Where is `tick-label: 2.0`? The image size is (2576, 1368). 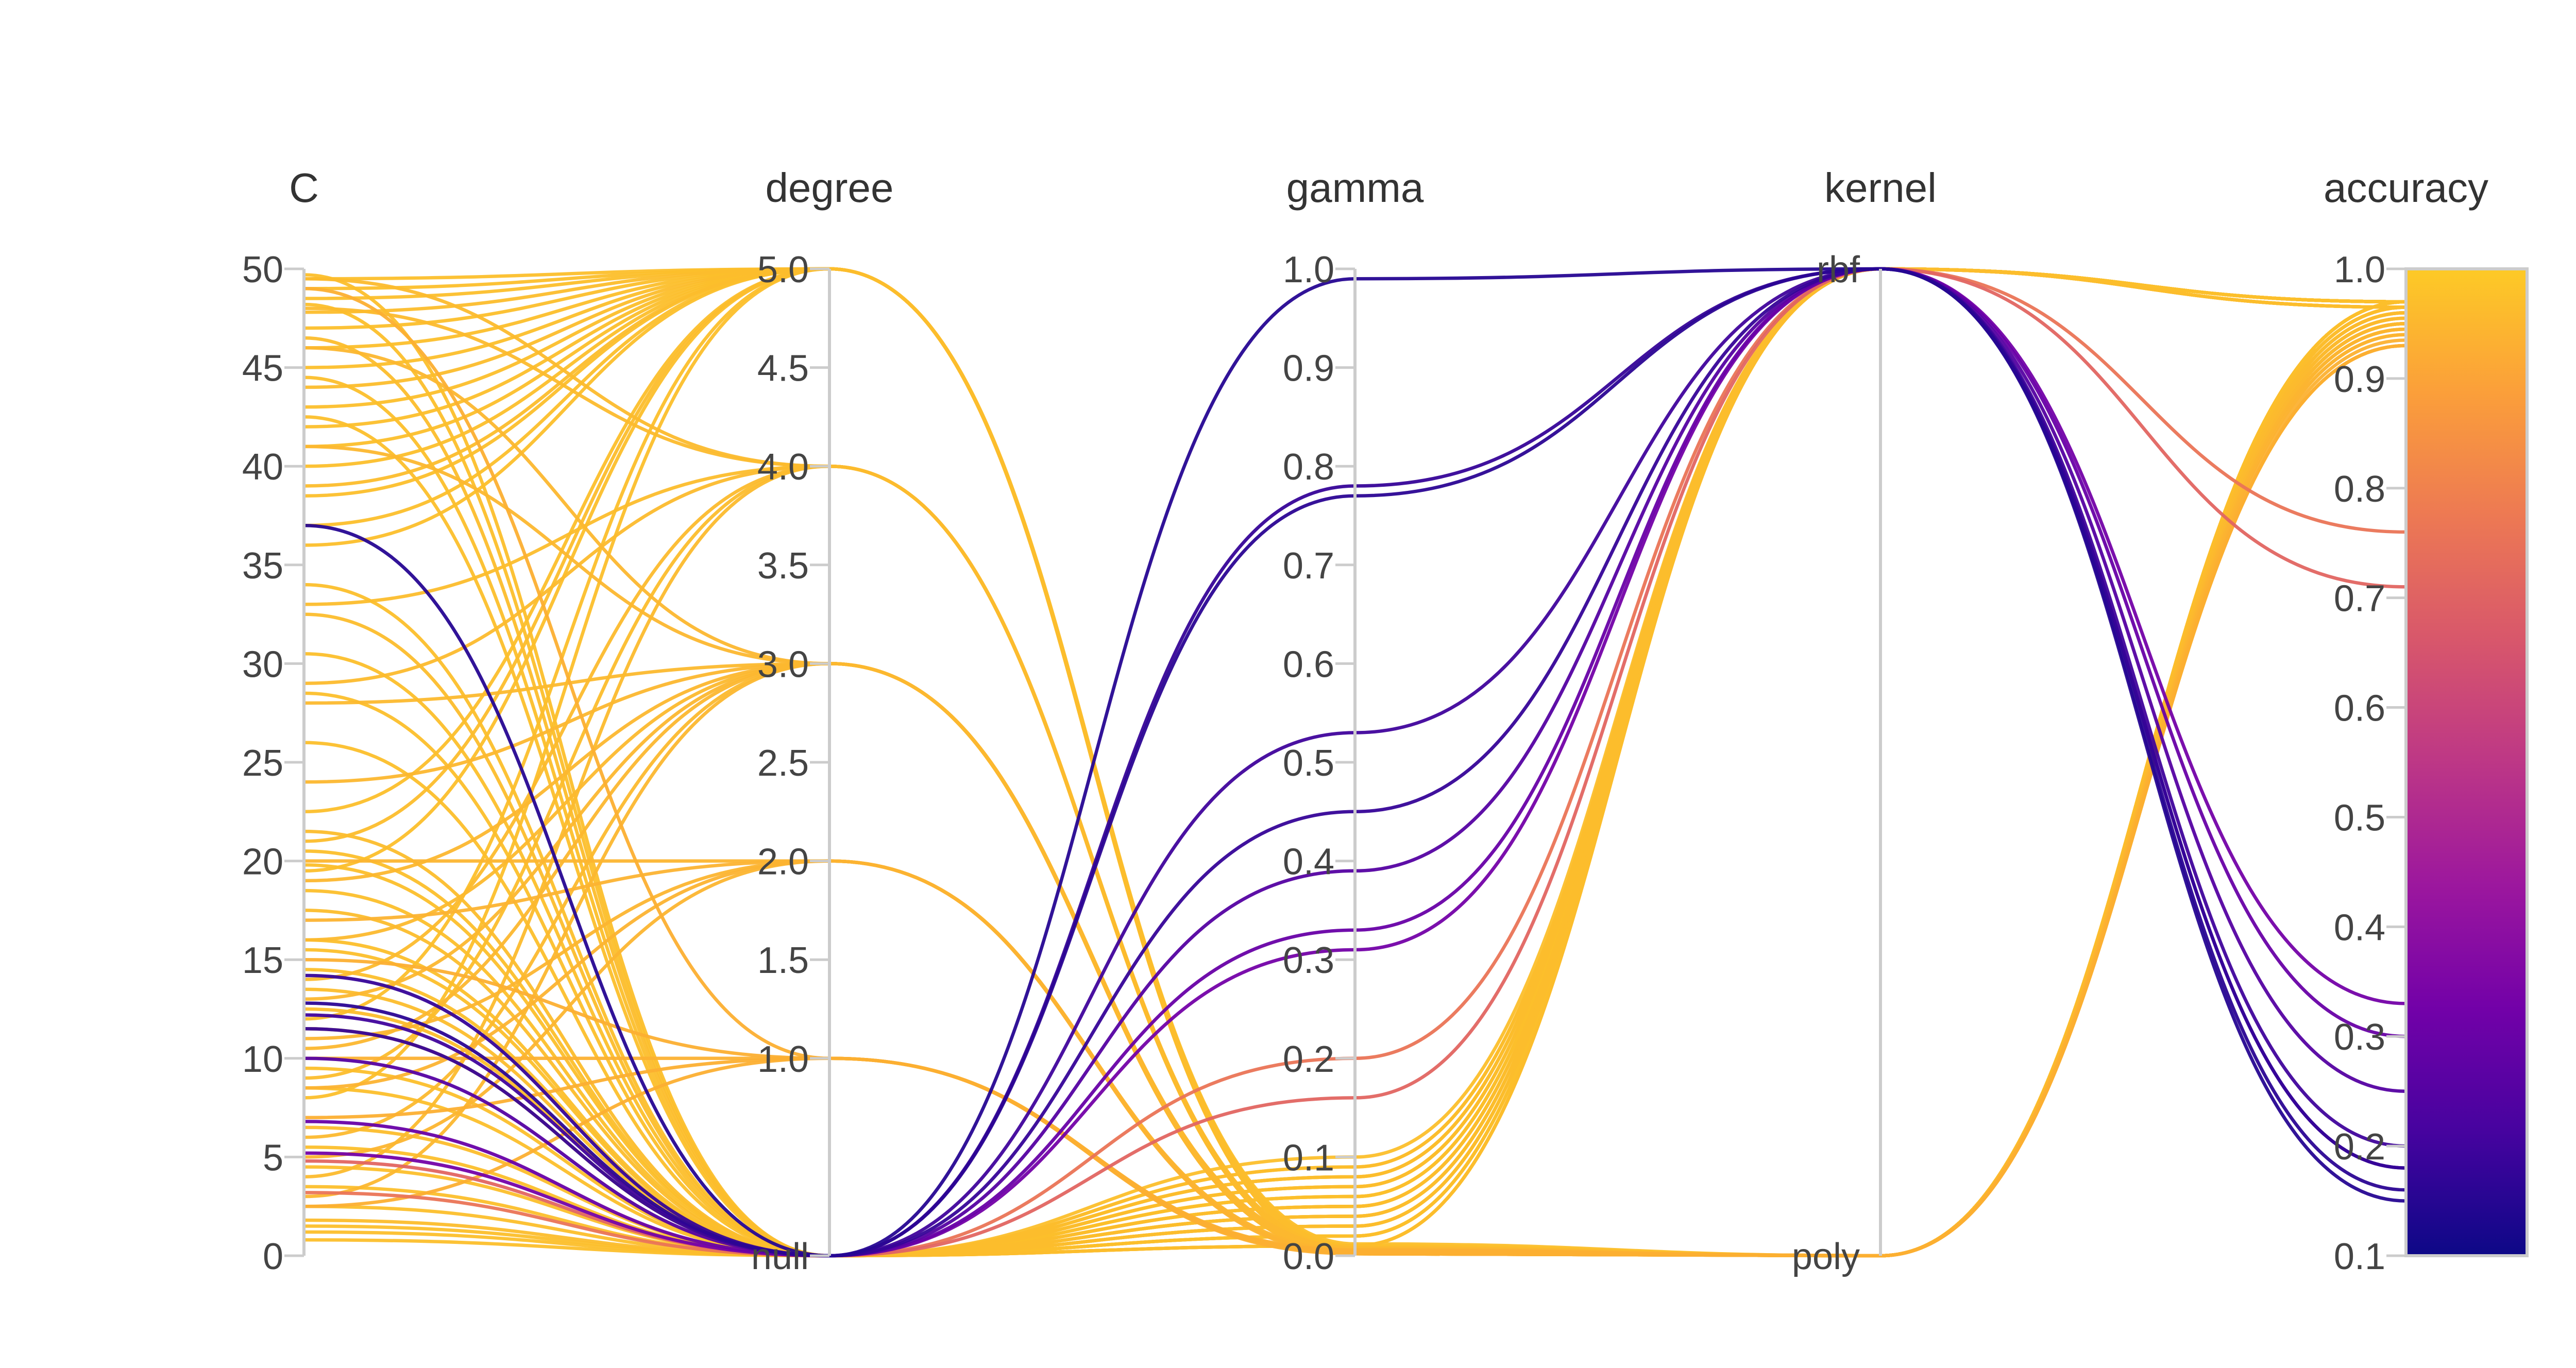
tick-label: 2.0 is located at coordinates (783, 862).